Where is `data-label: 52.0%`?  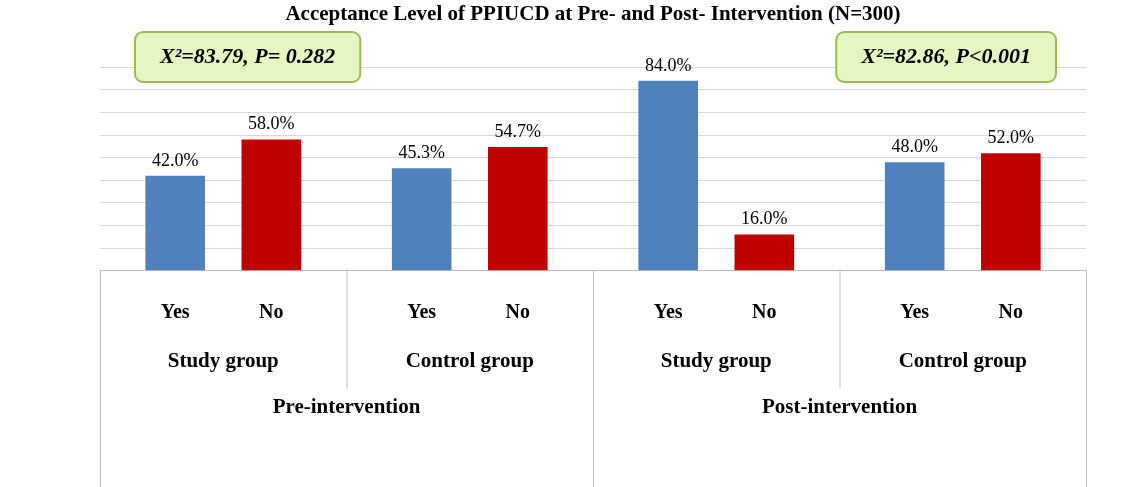
data-label: 52.0% is located at coordinates (1011, 136).